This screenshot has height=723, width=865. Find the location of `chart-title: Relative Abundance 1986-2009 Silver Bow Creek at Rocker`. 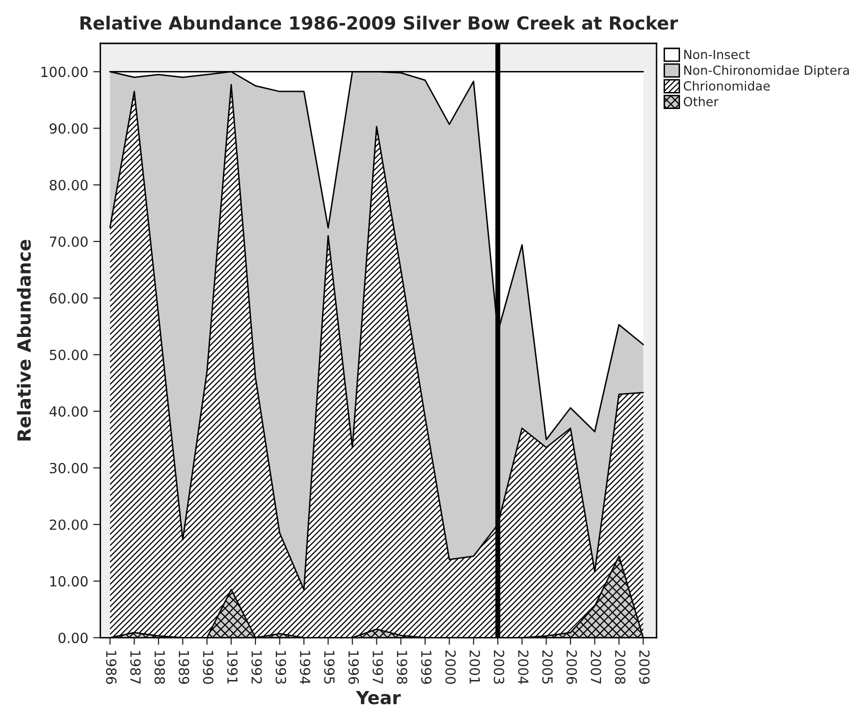

chart-title: Relative Abundance 1986-2009 Silver Bow Creek at Rocker is located at coordinates (379, 23).